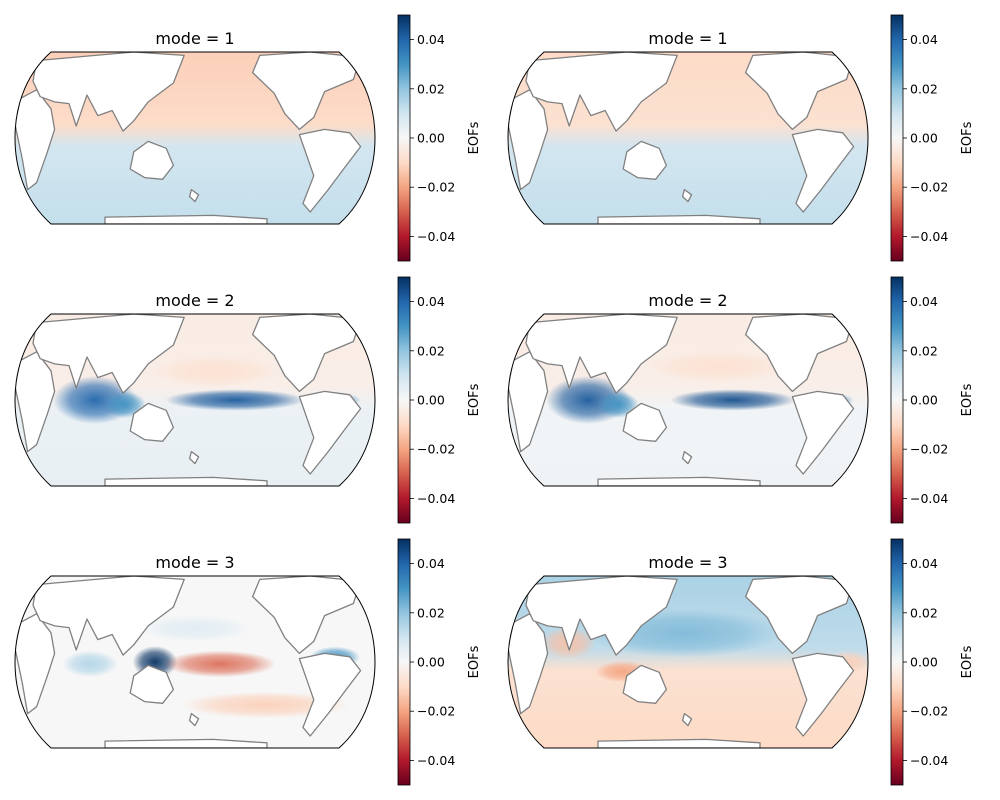 Image resolution: width=1000 pixels, height=800 pixels. I want to click on panel-title: mode = 2, so click(194, 300).